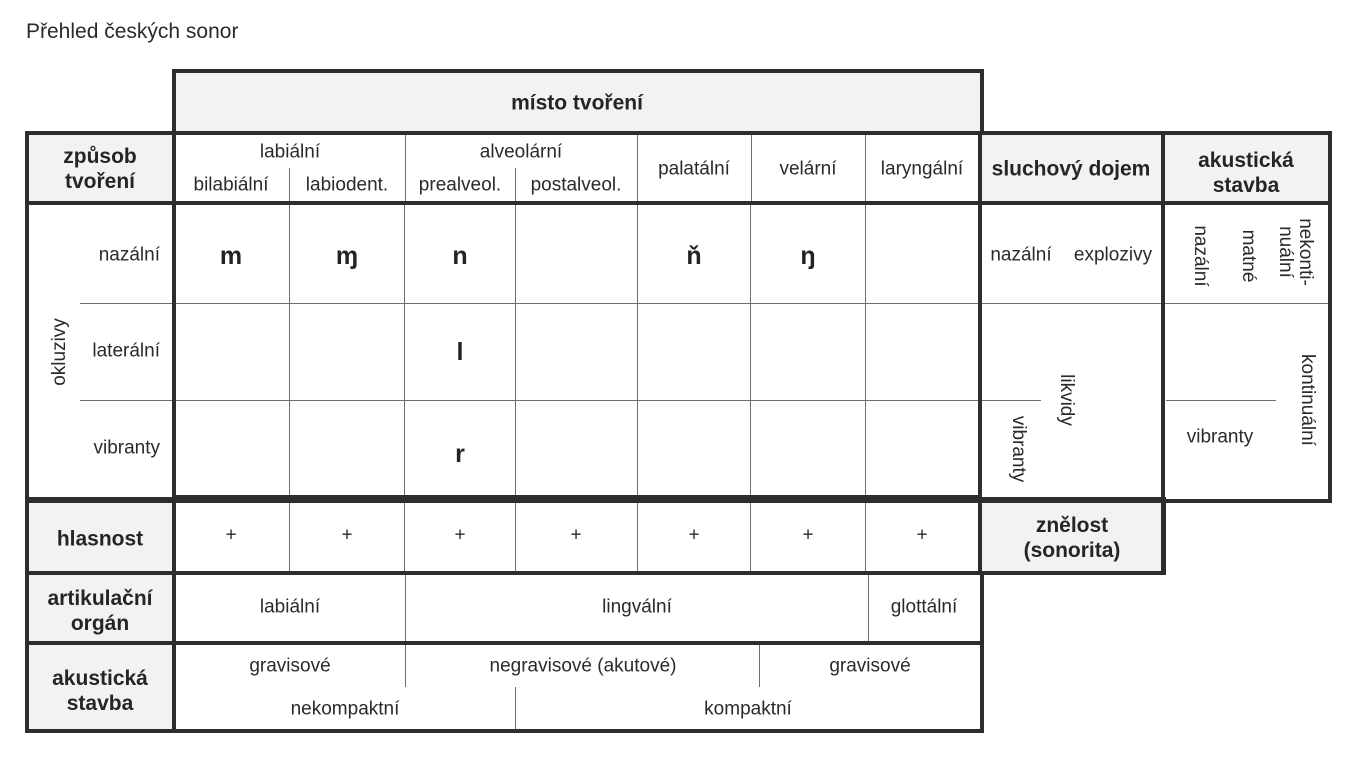 The width and height of the screenshot is (1368, 762). I want to click on place-of-articulation-header: místo tvoření, so click(577, 103).